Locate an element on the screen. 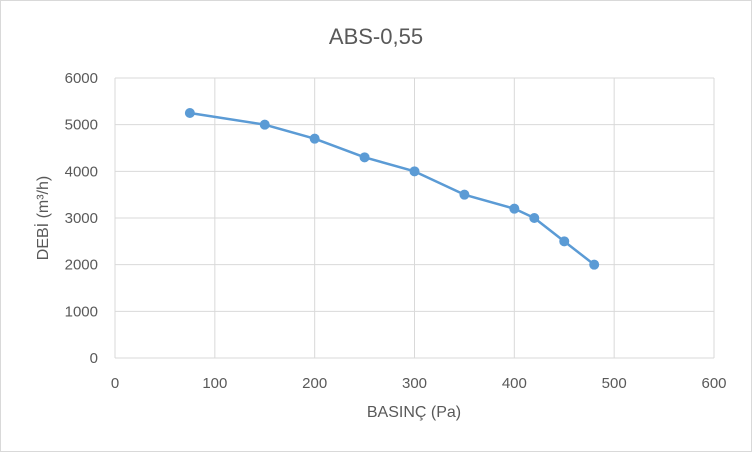 The width and height of the screenshot is (752, 452). x-tick-label: 0 is located at coordinates (115, 383).